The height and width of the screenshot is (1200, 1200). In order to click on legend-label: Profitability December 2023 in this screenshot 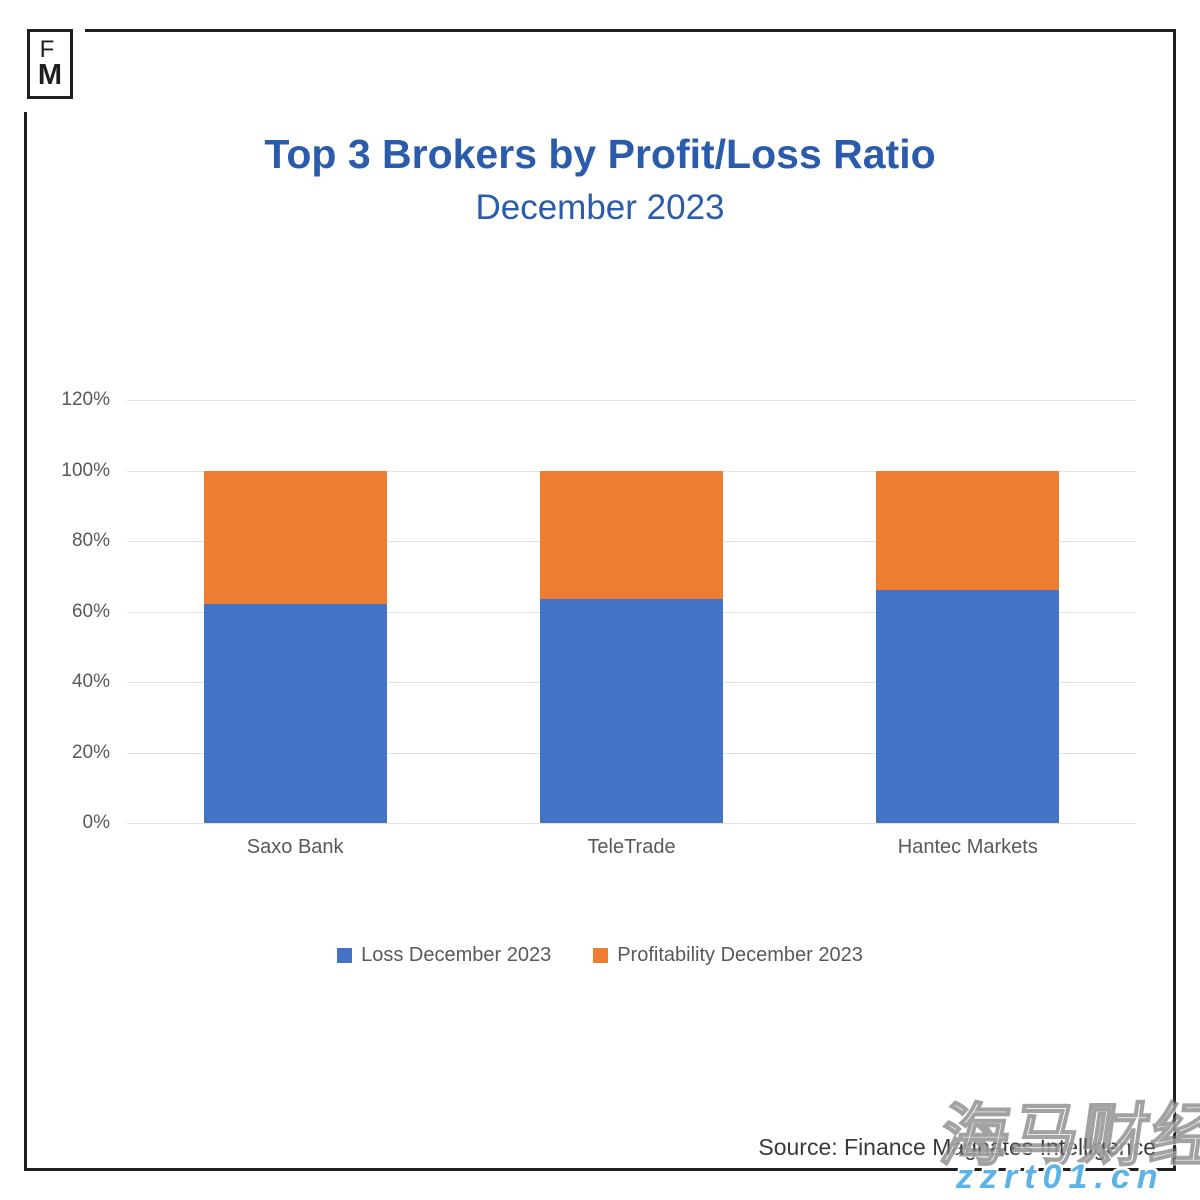, I will do `click(740, 955)`.